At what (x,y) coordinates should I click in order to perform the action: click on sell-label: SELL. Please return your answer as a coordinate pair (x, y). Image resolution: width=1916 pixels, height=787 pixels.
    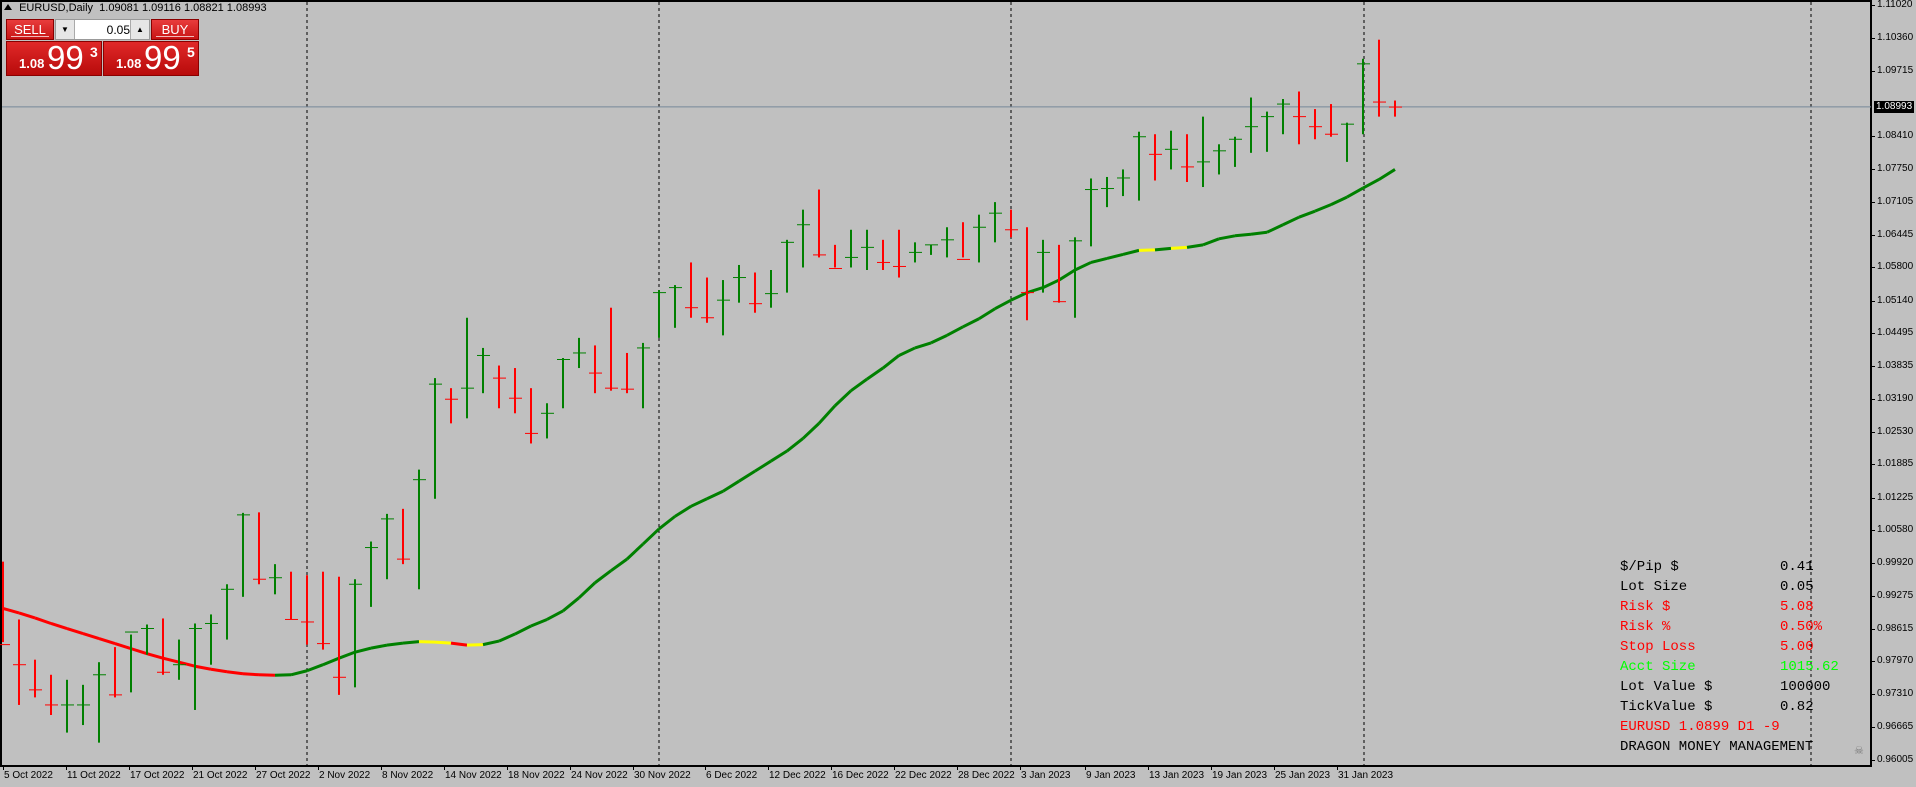
    Looking at the image, I should click on (30, 29).